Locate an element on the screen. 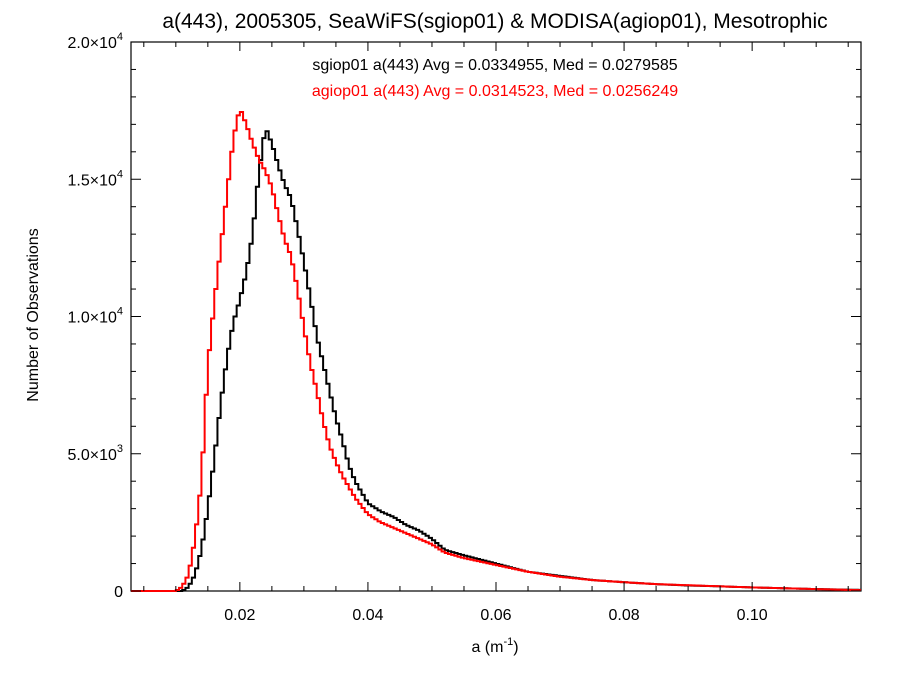 The height and width of the screenshot is (675, 900). y-tick-label: 0 is located at coordinates (118, 592).